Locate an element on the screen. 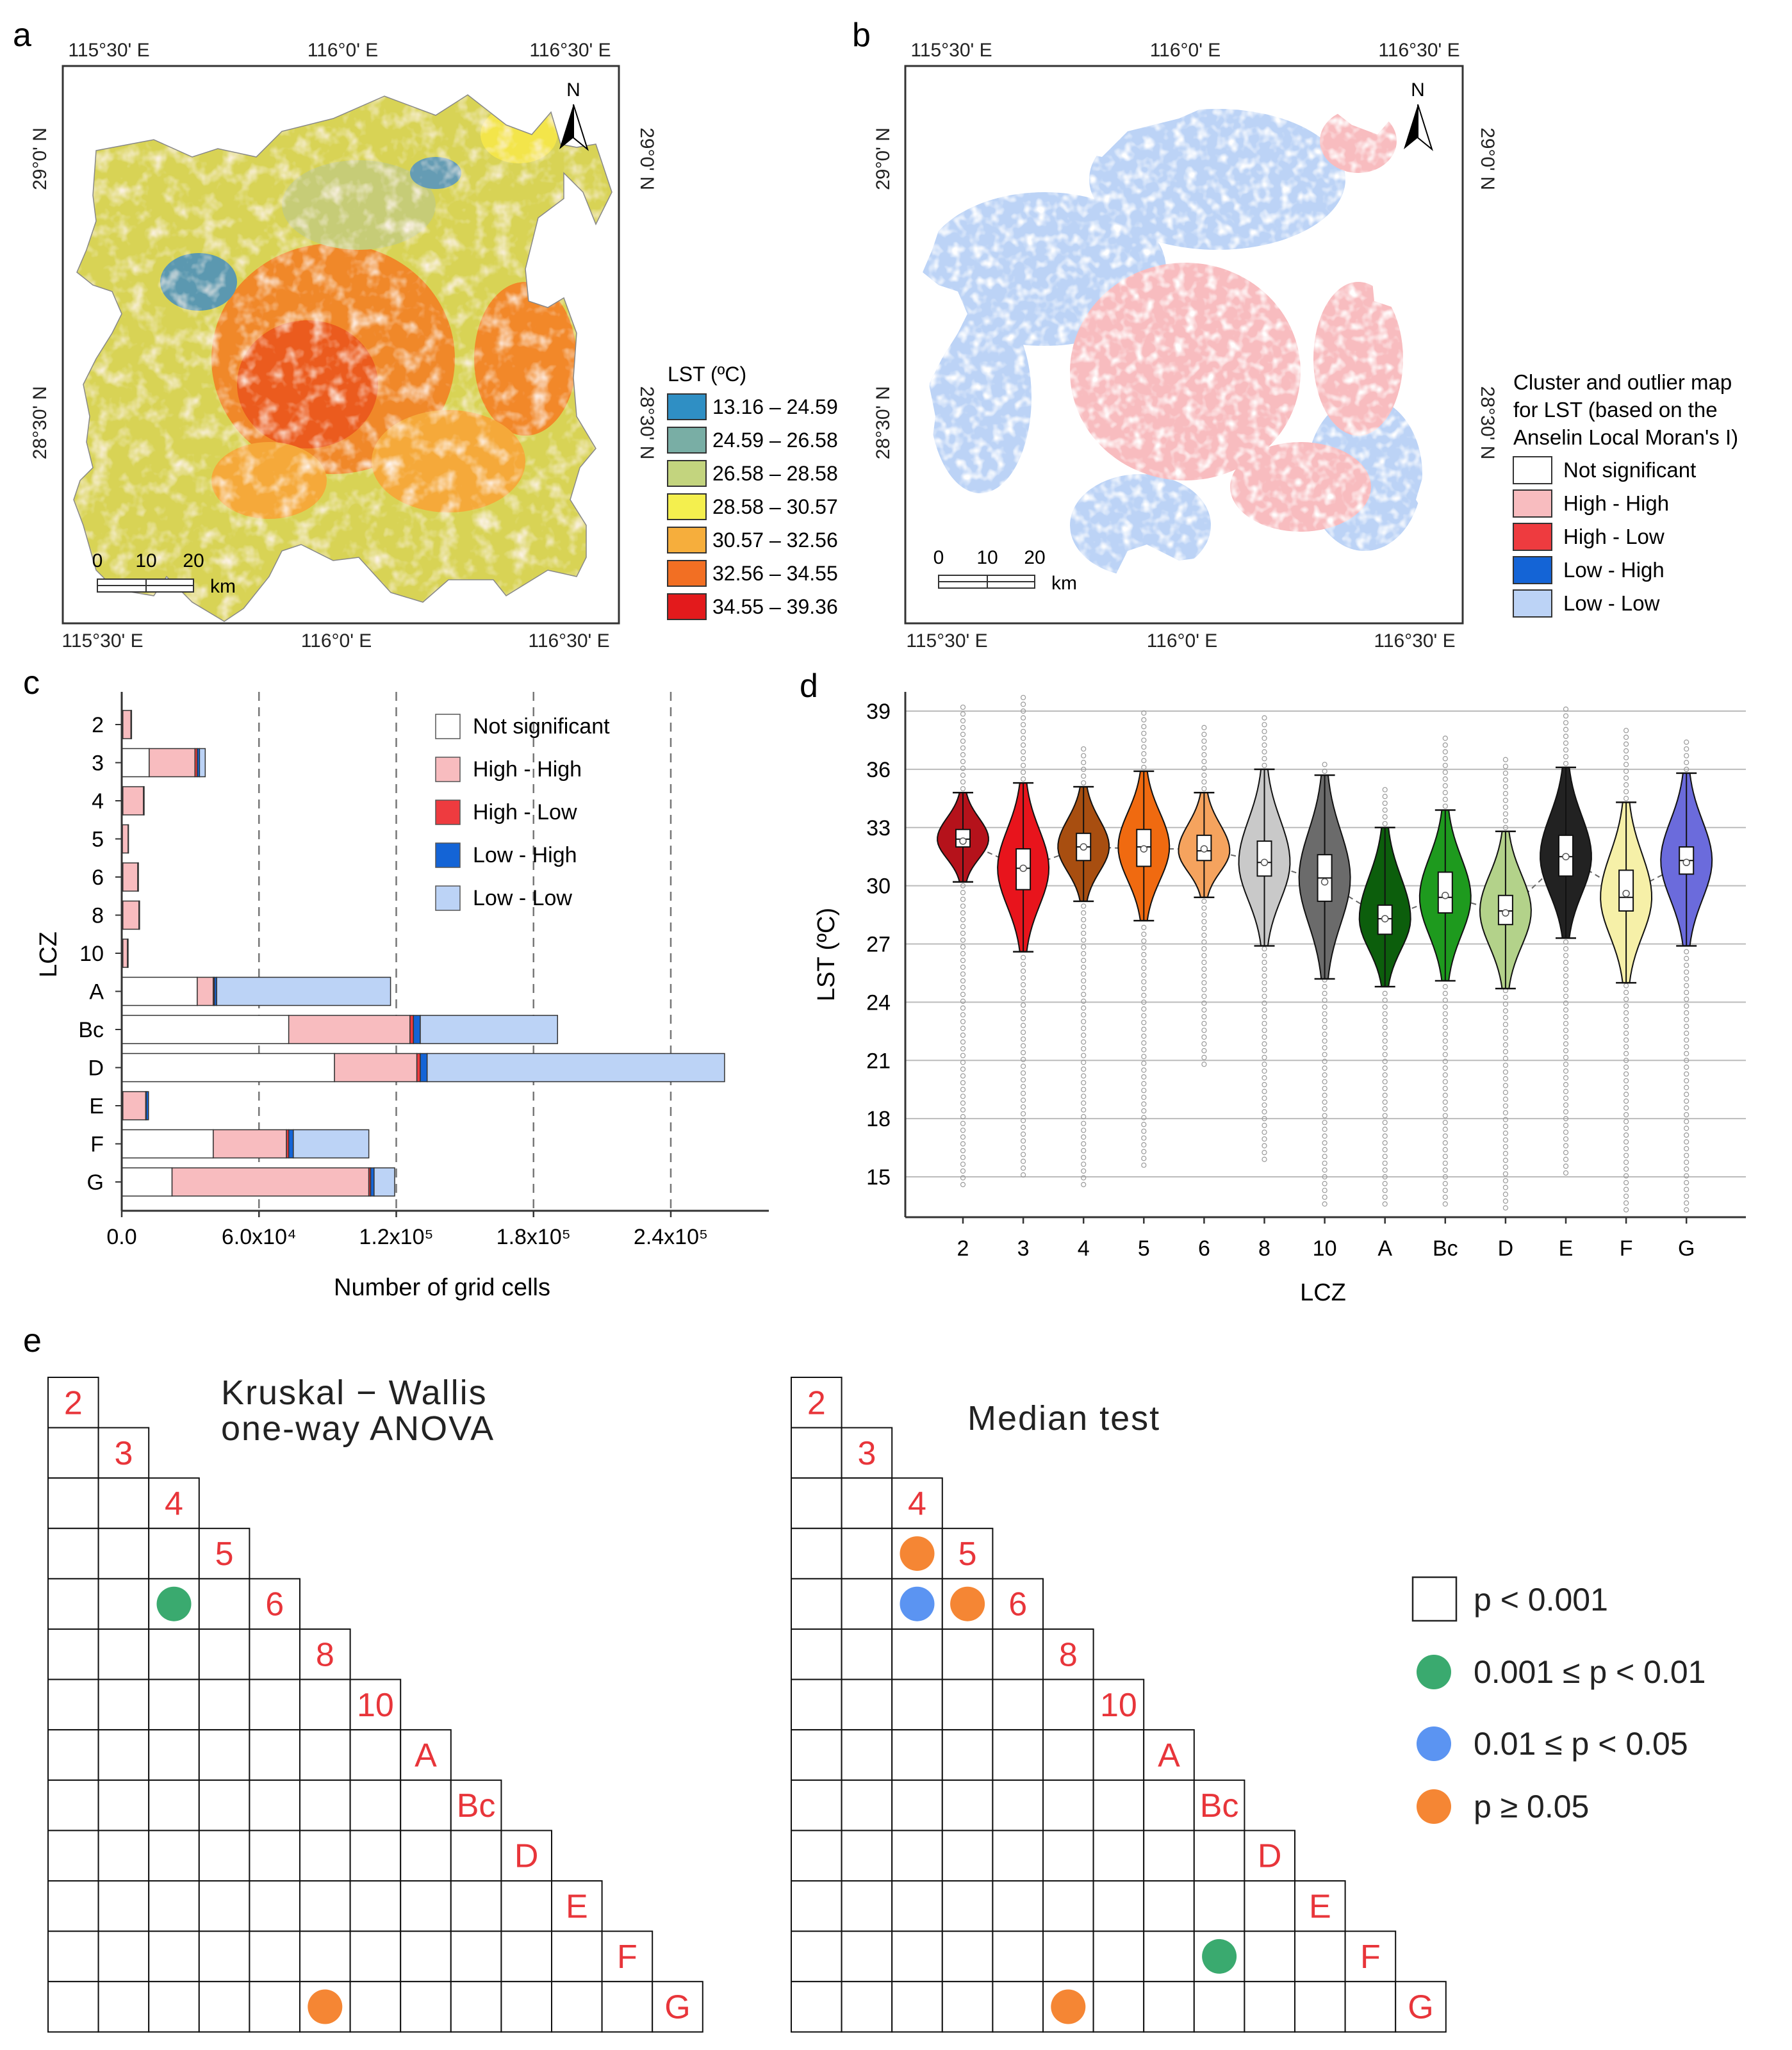 This screenshot has width=1792, height=2050. c-category-label-10: E is located at coordinates (96, 1106).